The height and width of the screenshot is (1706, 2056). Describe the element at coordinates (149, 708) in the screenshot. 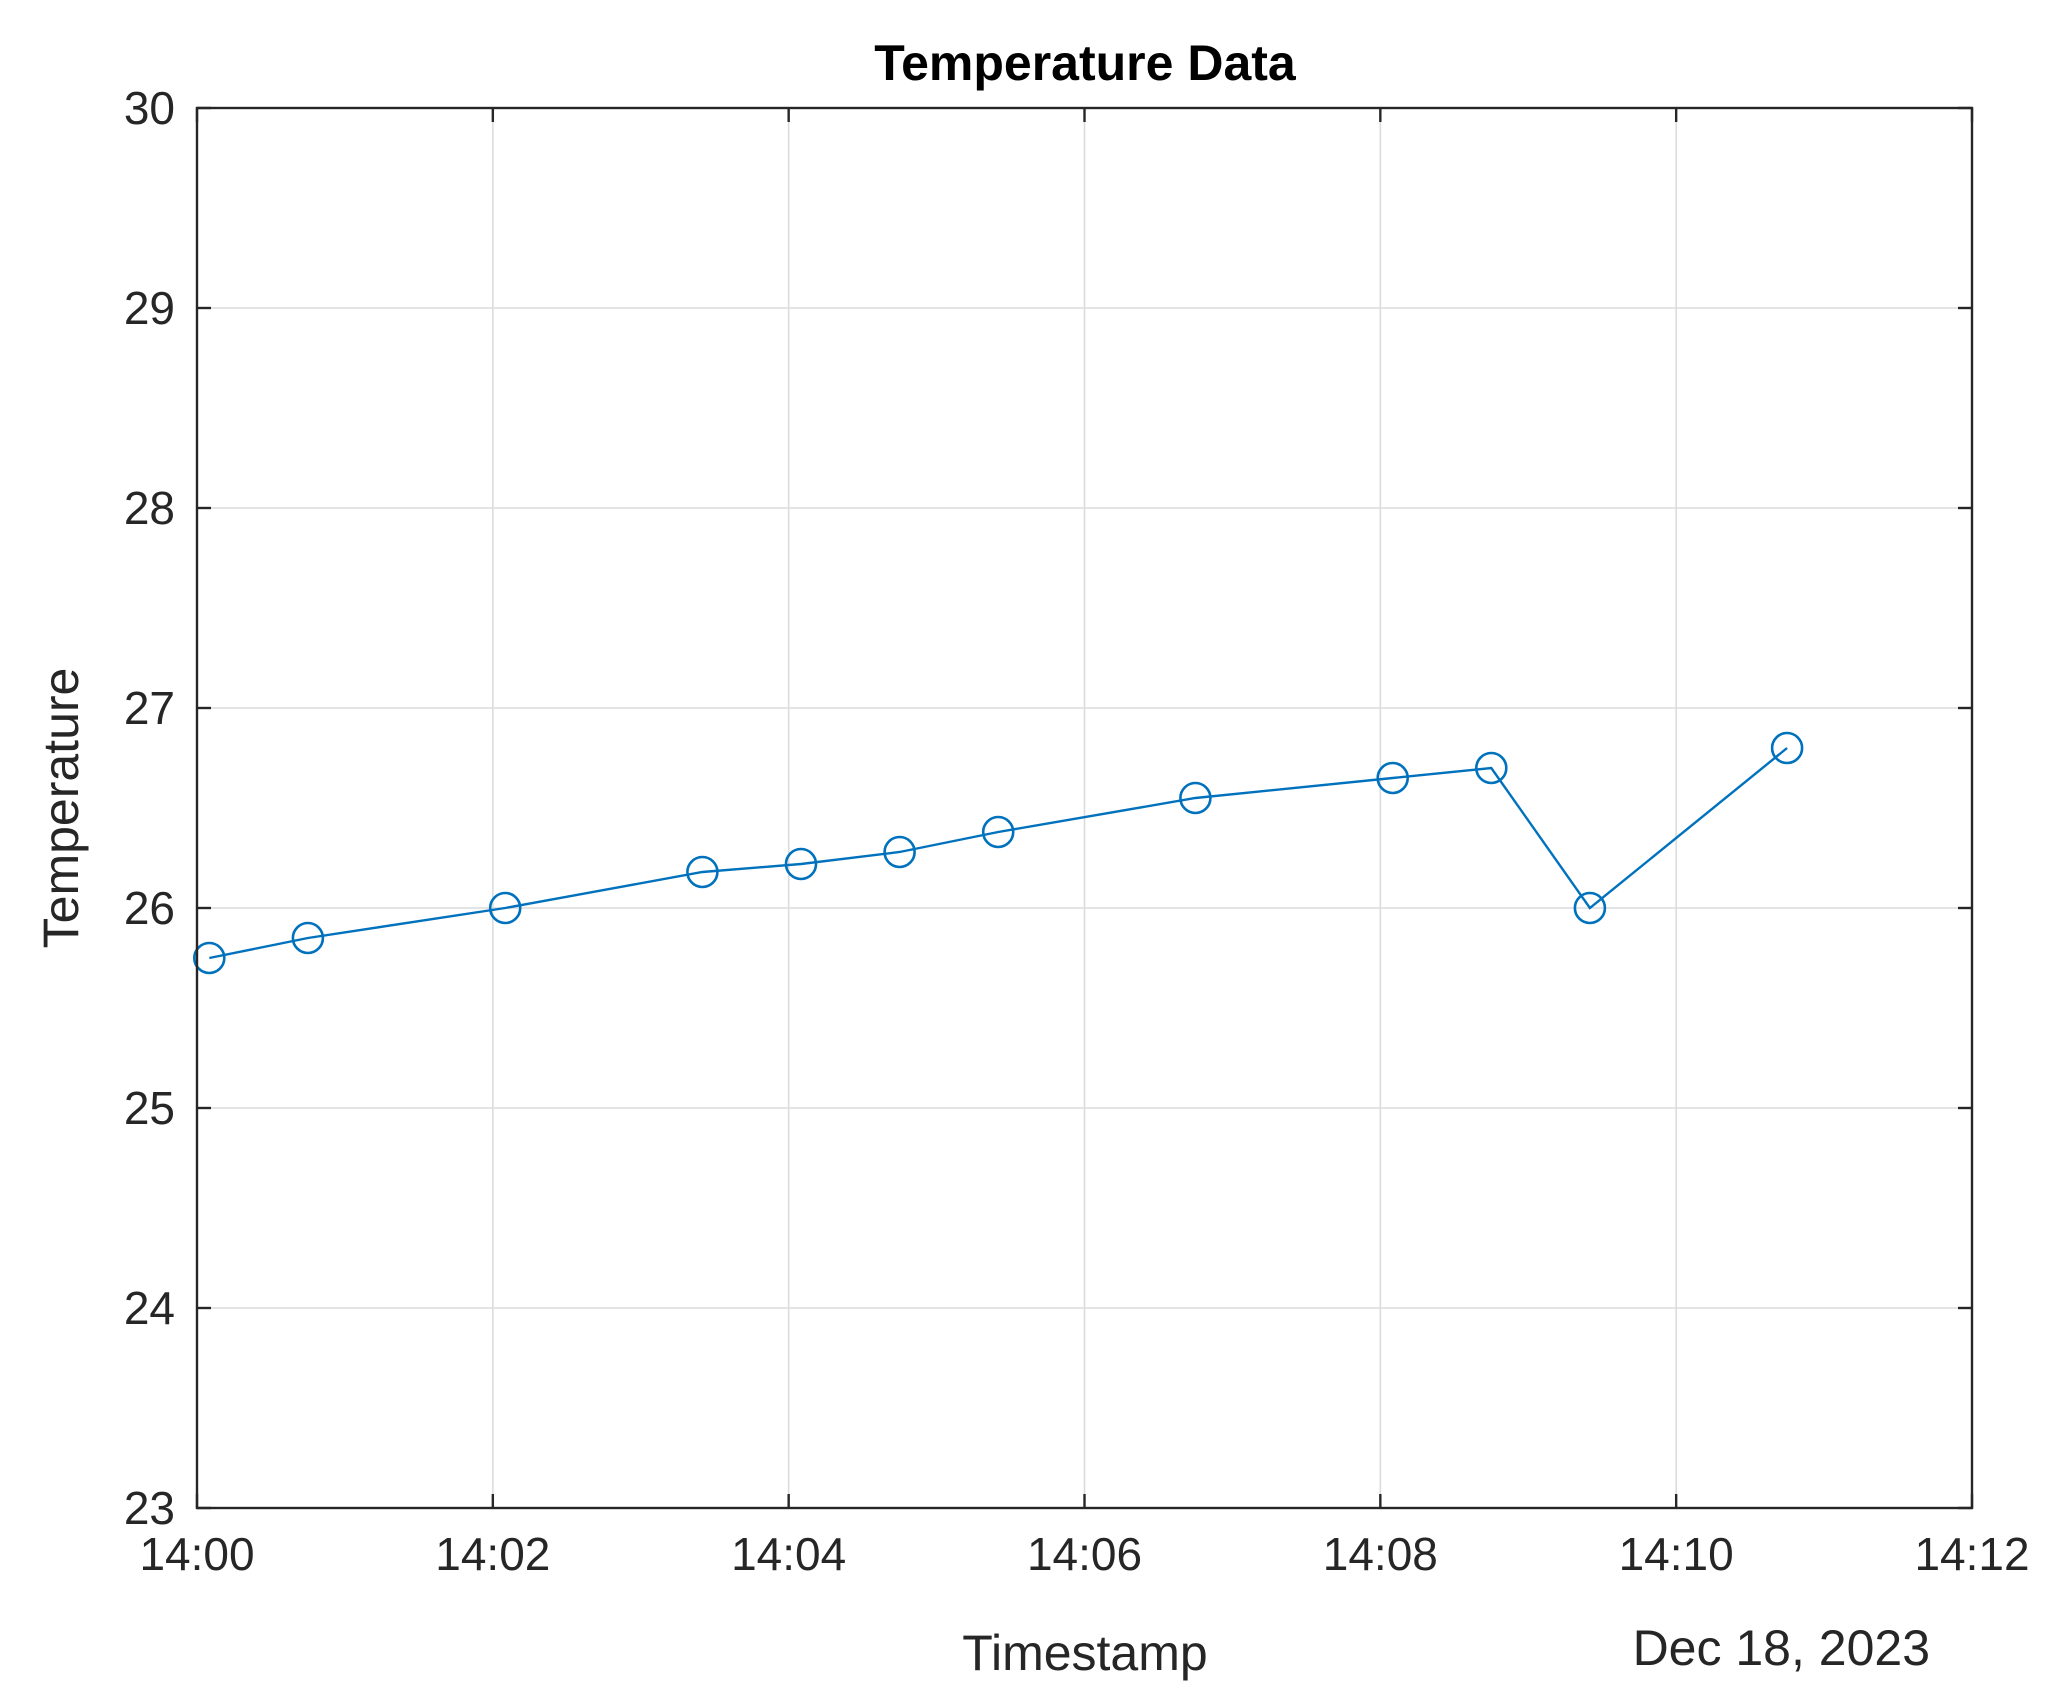

I see `y-tick-label: 27` at that location.